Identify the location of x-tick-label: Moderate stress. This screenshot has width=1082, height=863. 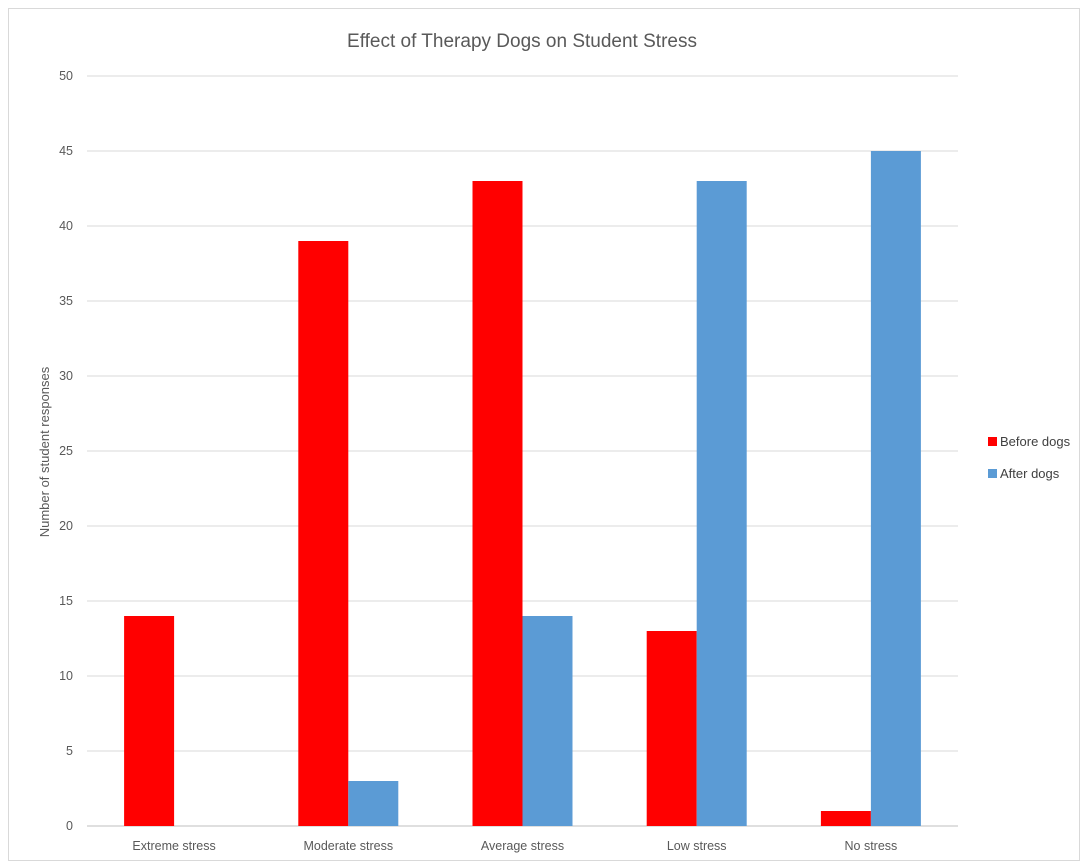
(348, 846).